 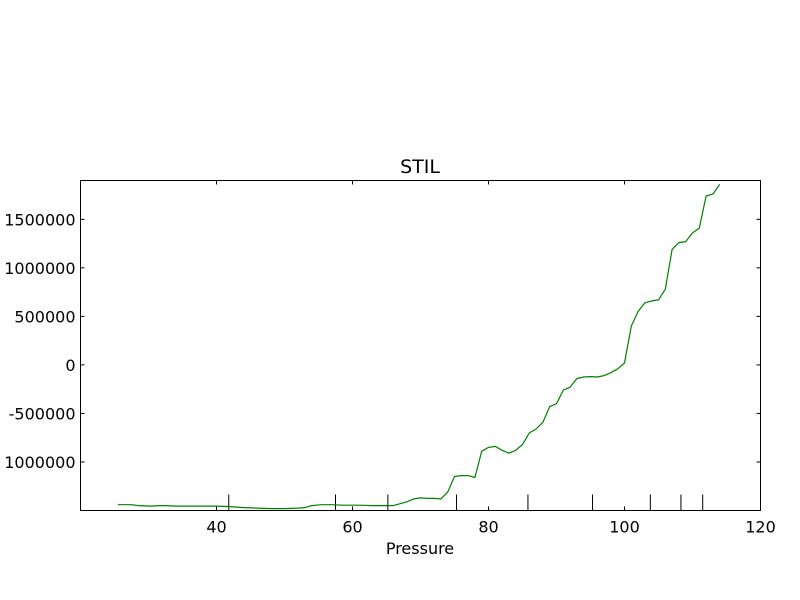 What do you see at coordinates (39, 219) in the screenshot?
I see `y-tick-label: 1500000` at bounding box center [39, 219].